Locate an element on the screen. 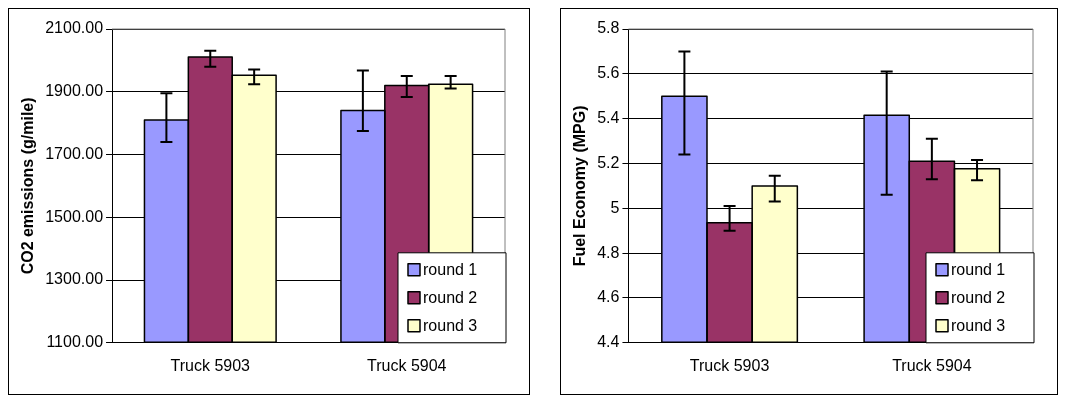 This screenshot has width=1068, height=407. y-tick-label: 5.6 is located at coordinates (608, 73).